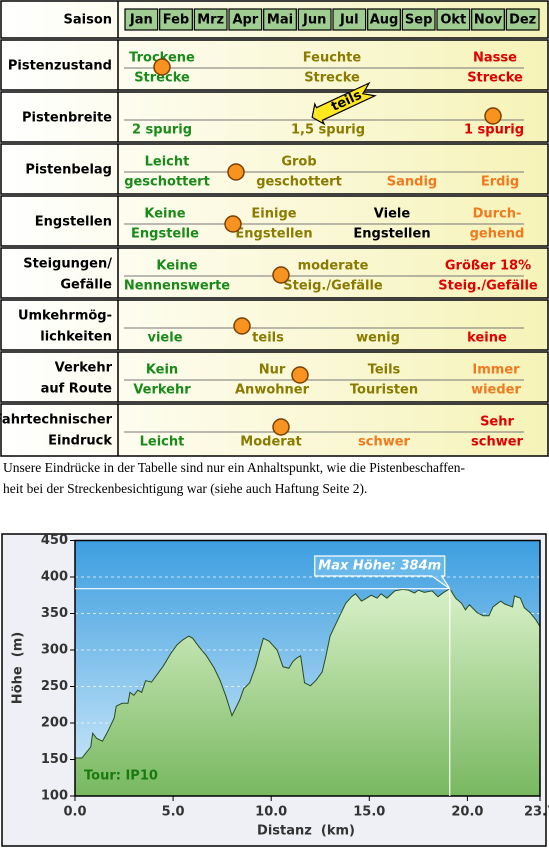  I want to click on max-callout, so click(382, 572).